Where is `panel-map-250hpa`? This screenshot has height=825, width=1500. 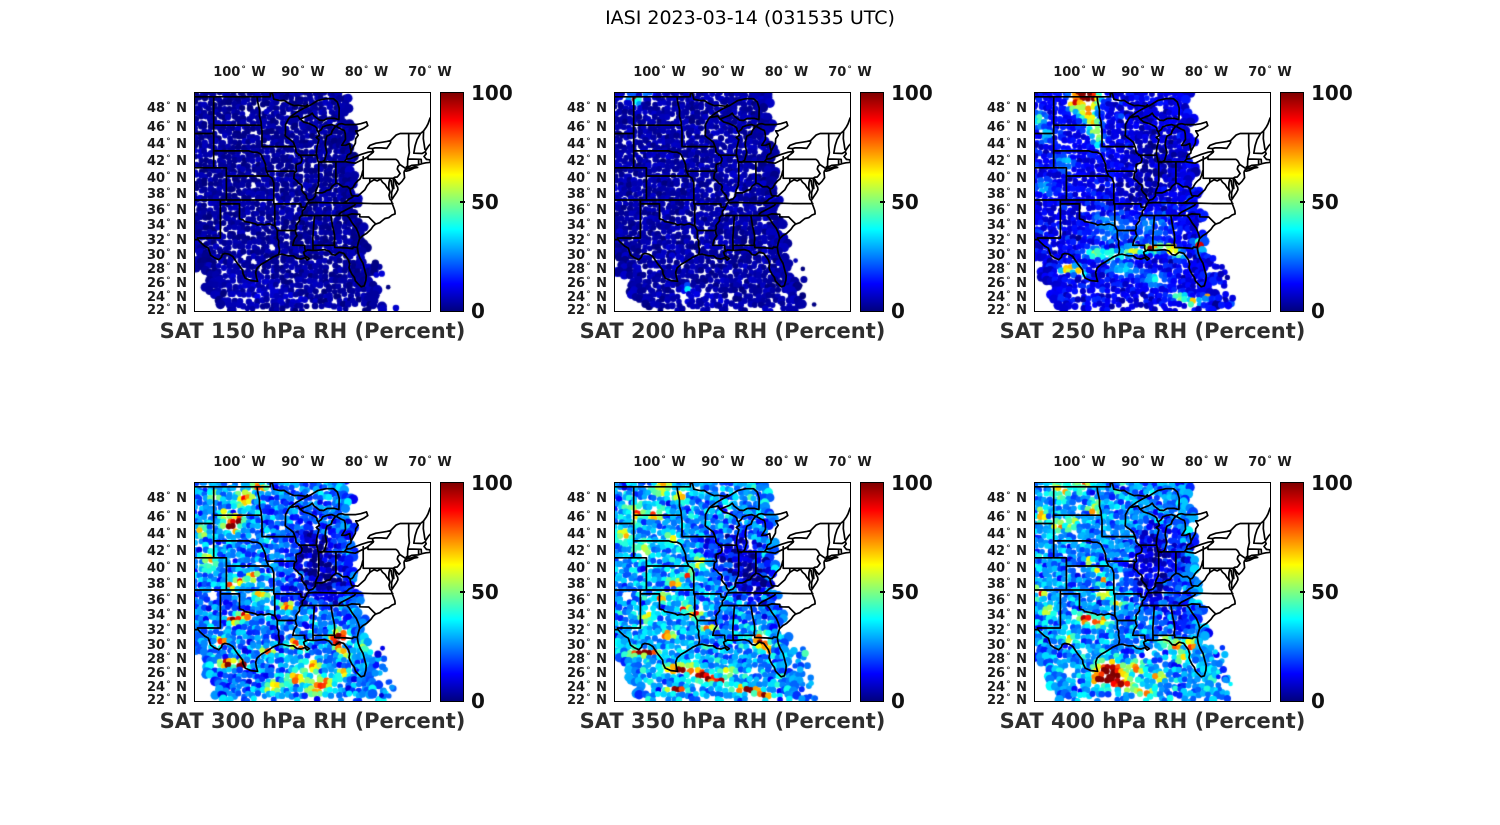
panel-map-250hpa is located at coordinates (1152, 202).